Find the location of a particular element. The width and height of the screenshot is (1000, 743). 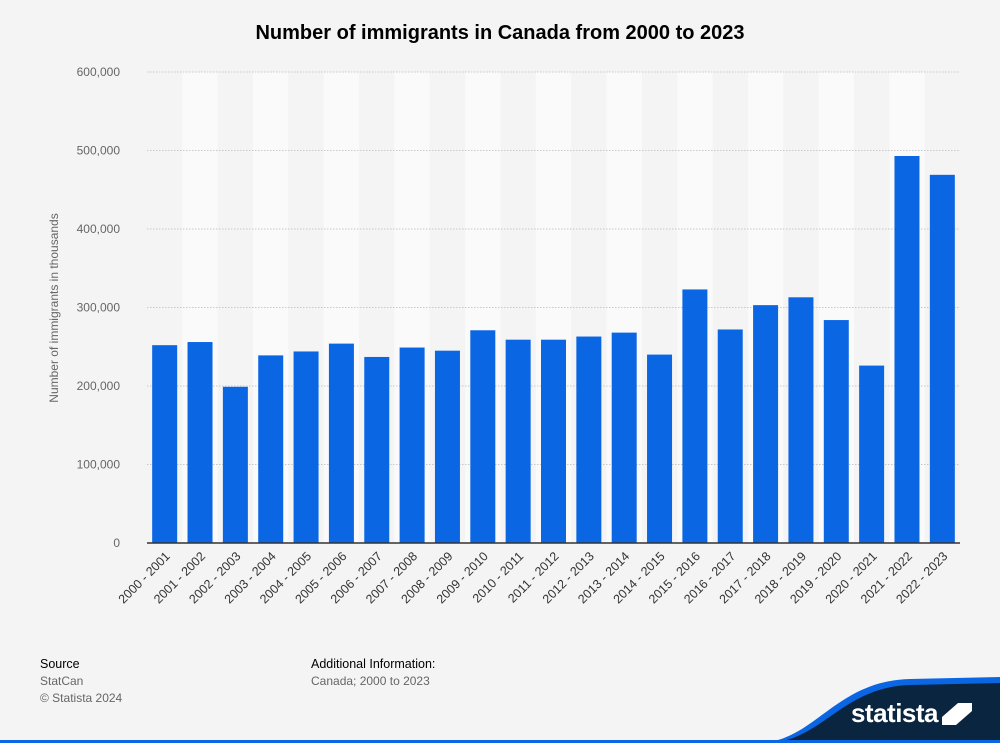

y-tick-label: 100,000 is located at coordinates (99, 465).